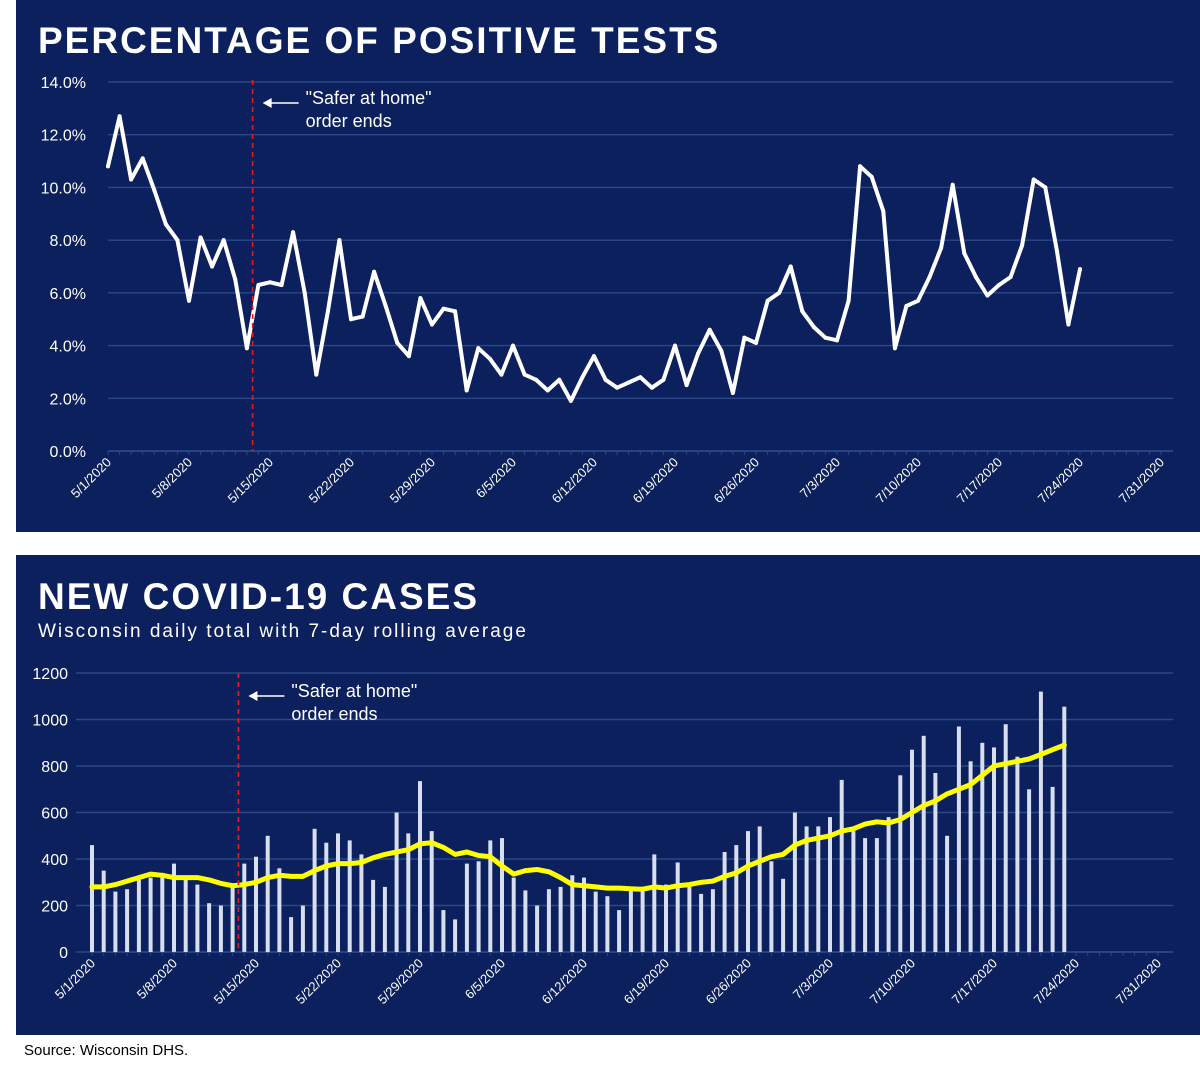 This screenshot has width=1200, height=1066. Describe the element at coordinates (54, 767) in the screenshot. I see `y-tick-label: 800` at that location.